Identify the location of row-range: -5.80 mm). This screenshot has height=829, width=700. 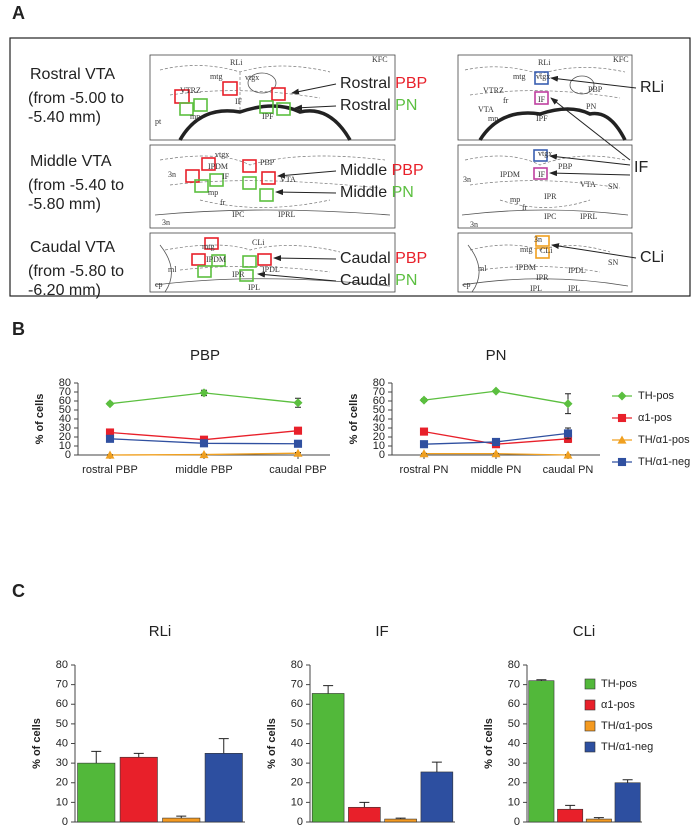
(64, 204).